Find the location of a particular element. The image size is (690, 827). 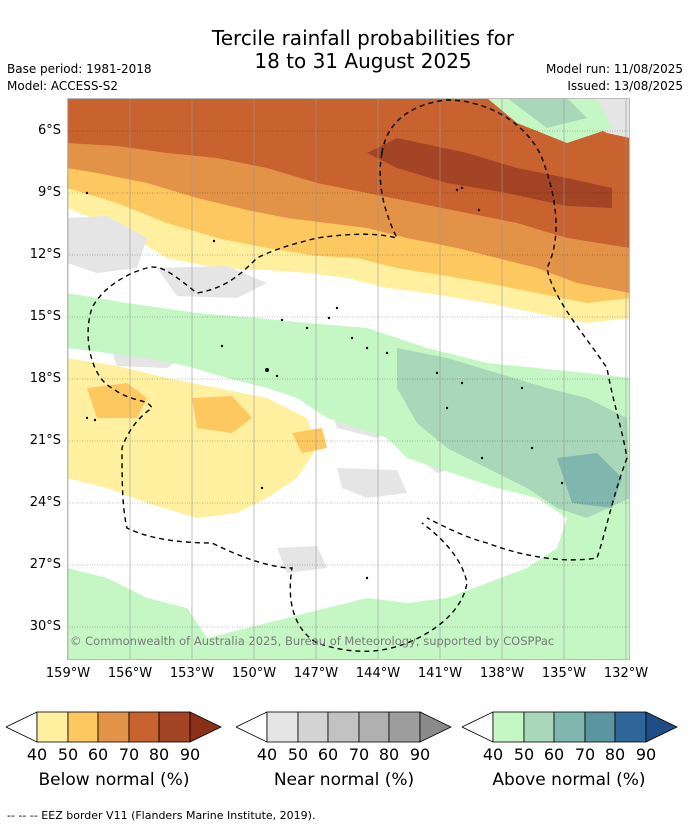

lon-label: 141°W is located at coordinates (440, 673).